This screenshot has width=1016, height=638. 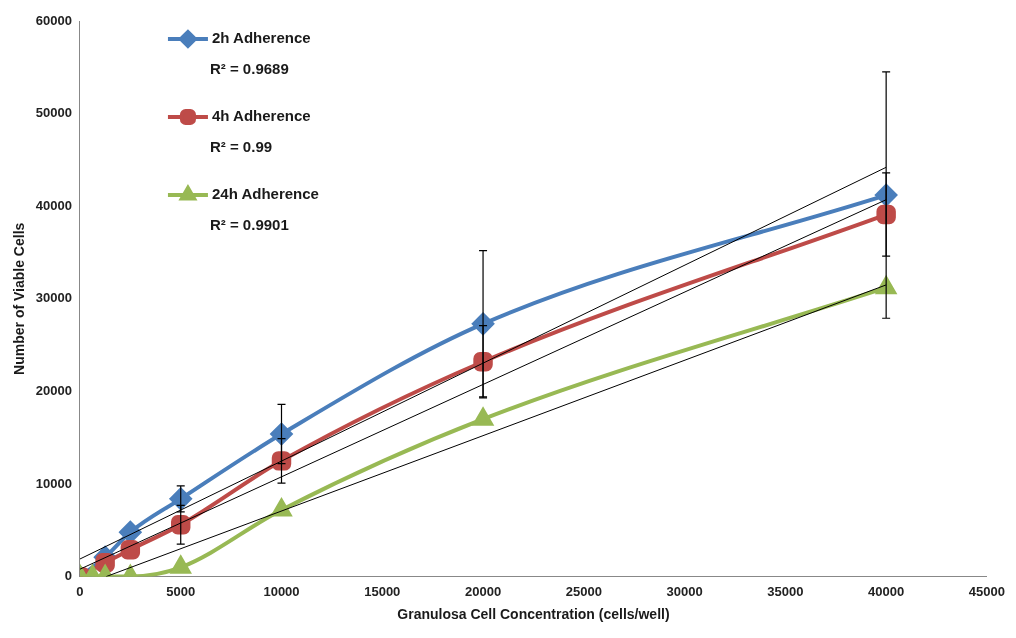 What do you see at coordinates (785, 591) in the screenshot?
I see `x-tick-label: 35000` at bounding box center [785, 591].